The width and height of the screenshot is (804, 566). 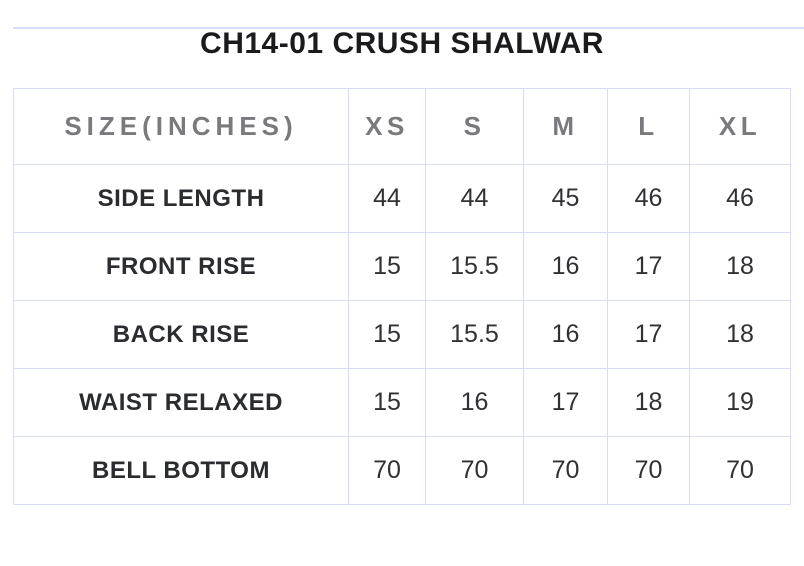 I want to click on table-row: BACK RISE 15 15.5 16 17 18, so click(x=402, y=334).